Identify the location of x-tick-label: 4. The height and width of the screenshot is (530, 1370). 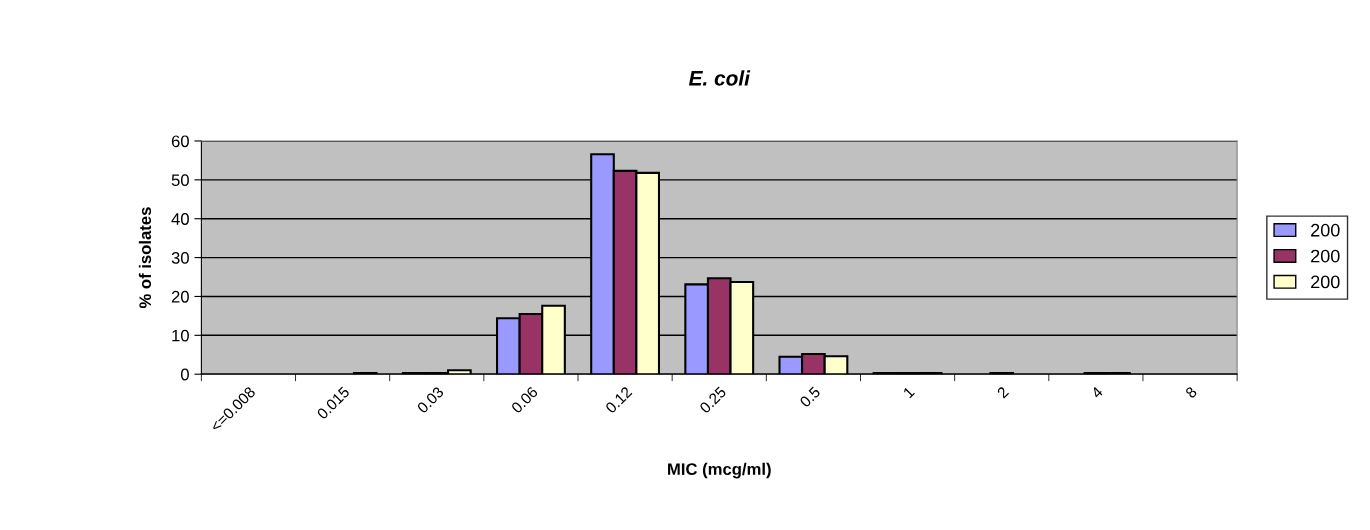
(1097, 392).